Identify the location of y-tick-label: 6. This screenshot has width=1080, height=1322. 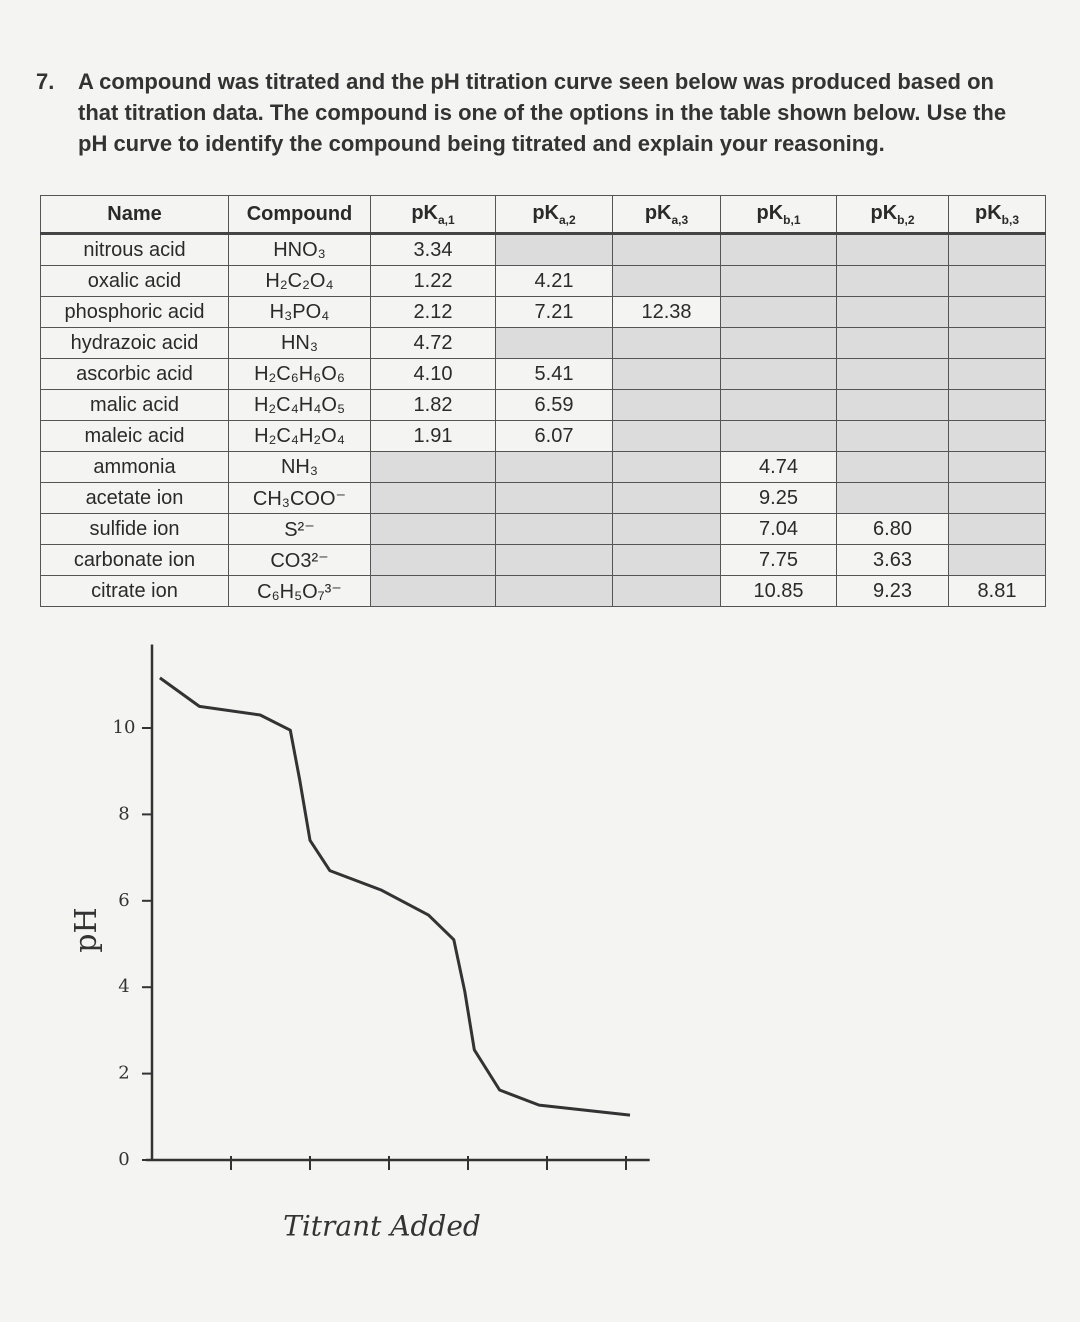
(123, 900).